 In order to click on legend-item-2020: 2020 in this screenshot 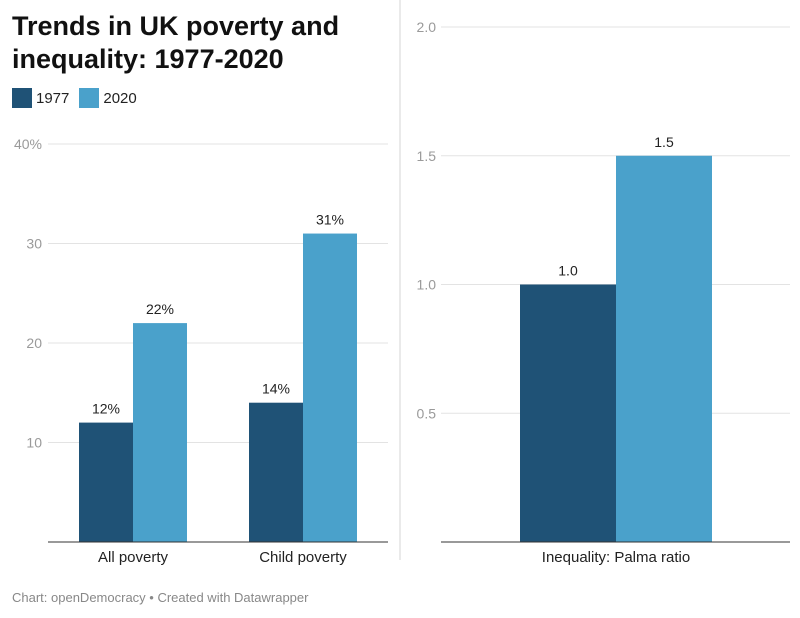, I will do `click(108, 98)`.